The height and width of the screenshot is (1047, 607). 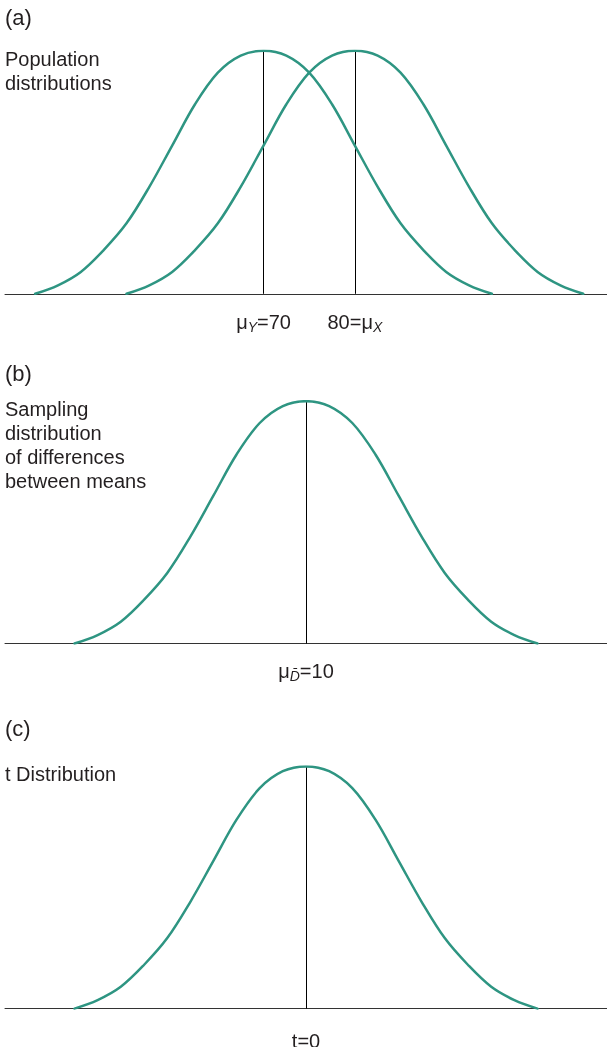 What do you see at coordinates (61, 774) in the screenshot?
I see `chart-subtitle: t Distribution` at bounding box center [61, 774].